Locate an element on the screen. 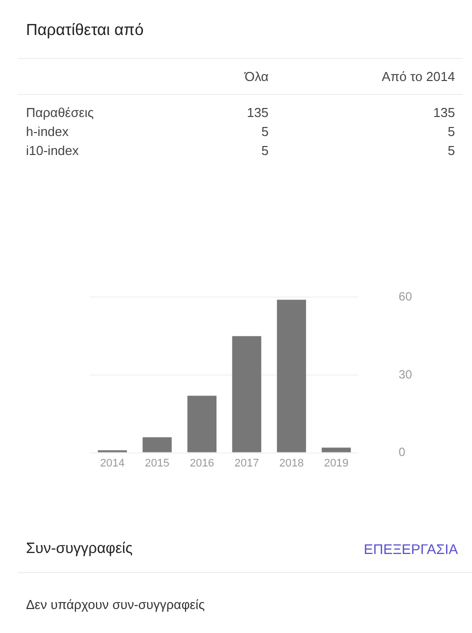 The height and width of the screenshot is (633, 472). y-tick-label: 30 is located at coordinates (405, 374).